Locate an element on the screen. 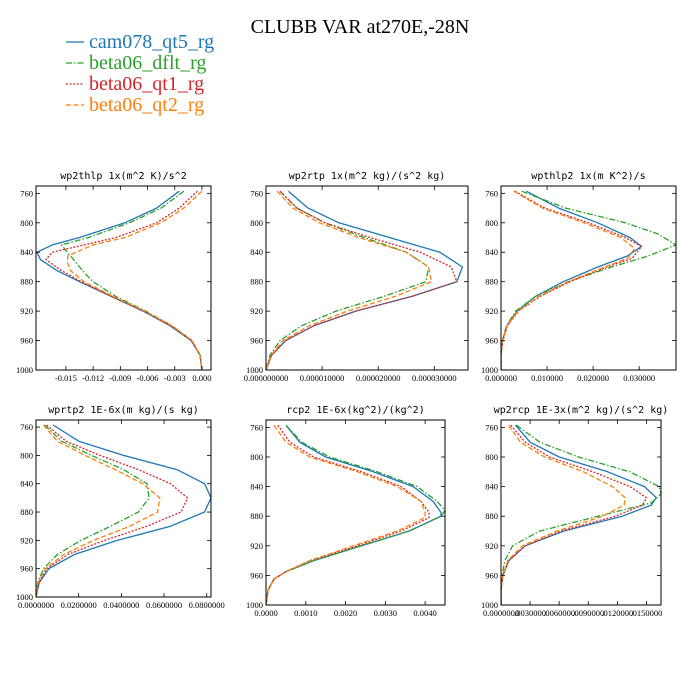 This screenshot has width=700, height=700. x-tick-label: 0.0040 is located at coordinates (424, 613).